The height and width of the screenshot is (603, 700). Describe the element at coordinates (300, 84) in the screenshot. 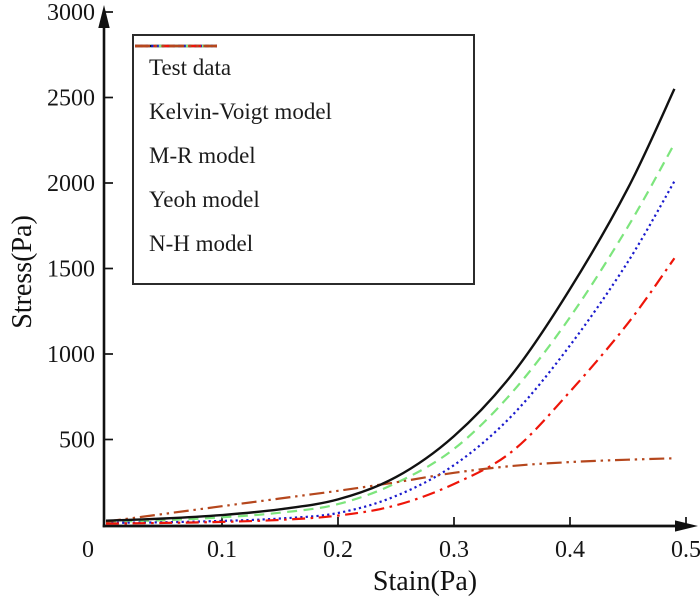

I see `legend-item-kelvin-voigt: Kelvin-Voigt model` at that location.